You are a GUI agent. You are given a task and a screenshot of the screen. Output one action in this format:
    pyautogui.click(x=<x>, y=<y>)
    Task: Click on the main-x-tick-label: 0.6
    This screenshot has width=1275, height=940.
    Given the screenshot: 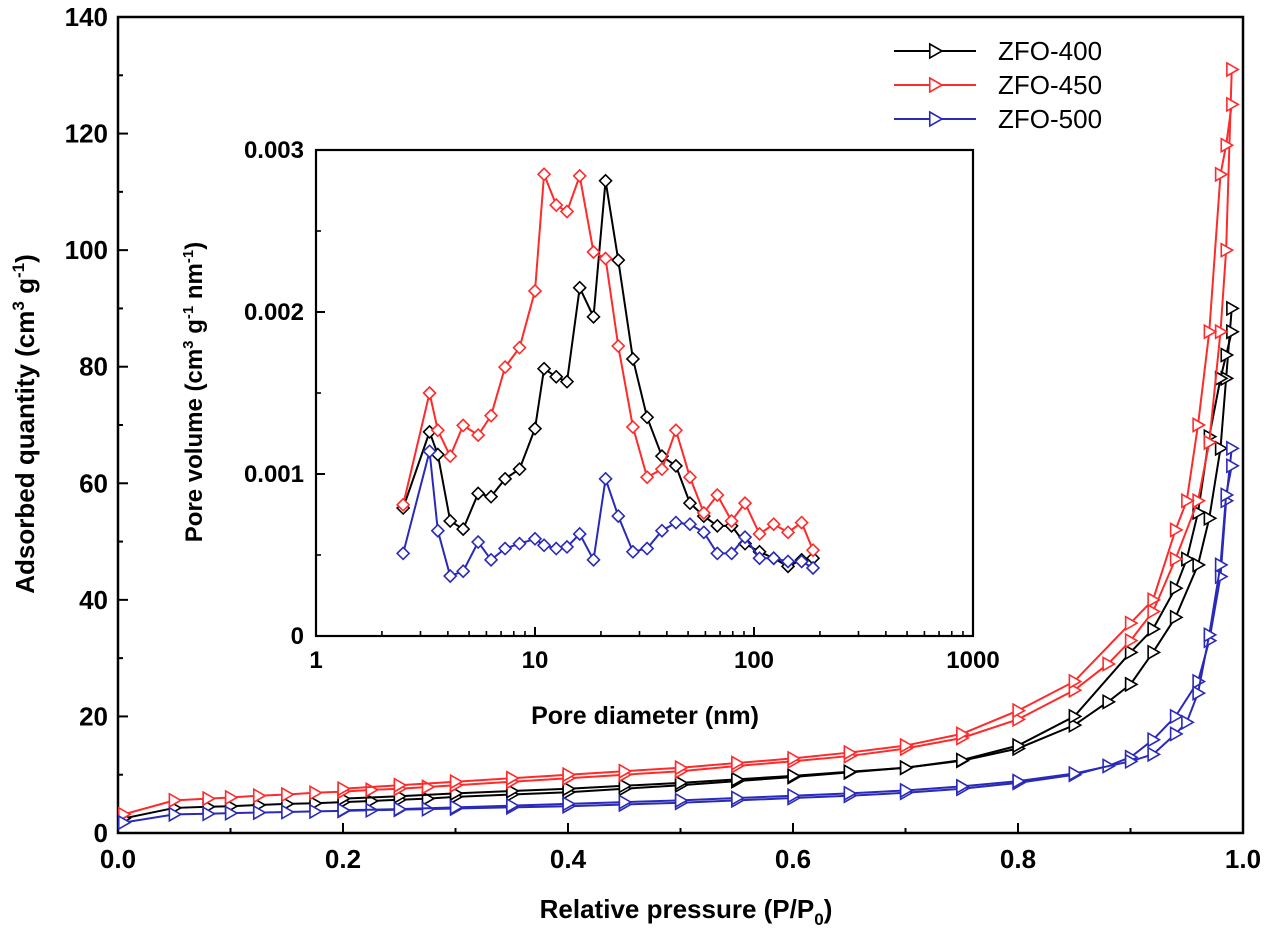 What is the action you would take?
    pyautogui.click(x=793, y=859)
    